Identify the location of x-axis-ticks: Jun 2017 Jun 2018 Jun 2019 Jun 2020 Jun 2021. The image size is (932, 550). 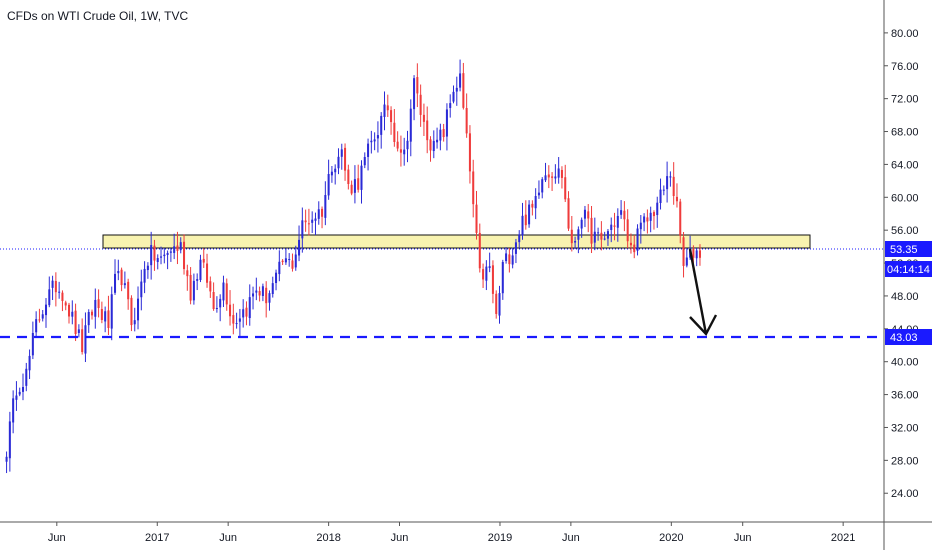
(451, 533).